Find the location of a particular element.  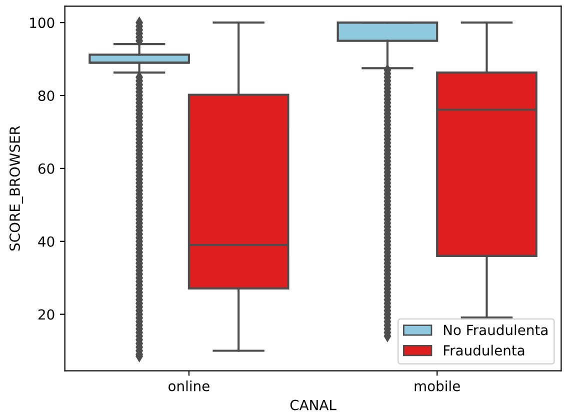

y-tick-label: 80 is located at coordinates (46, 95).